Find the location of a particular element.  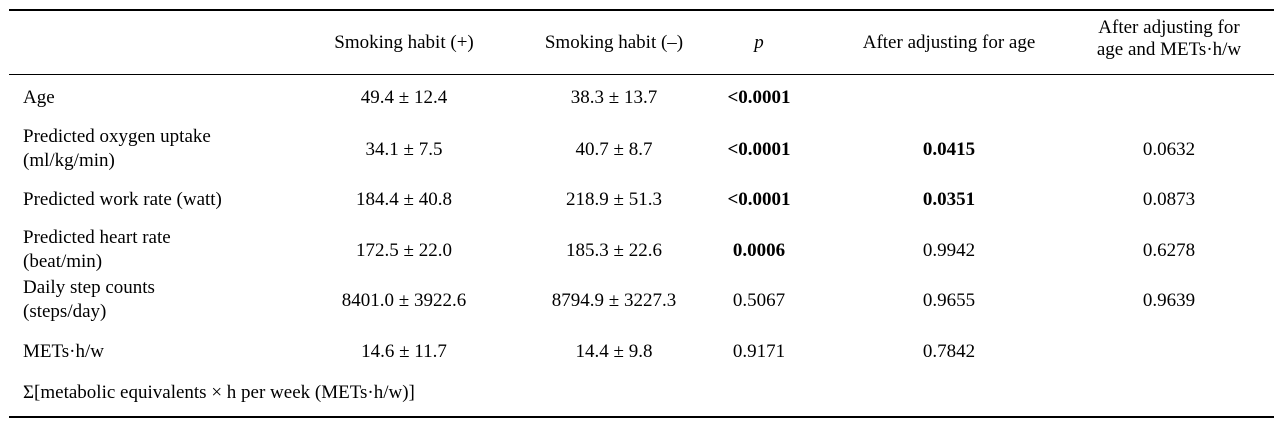

table-bottom-rule is located at coordinates (641, 417).